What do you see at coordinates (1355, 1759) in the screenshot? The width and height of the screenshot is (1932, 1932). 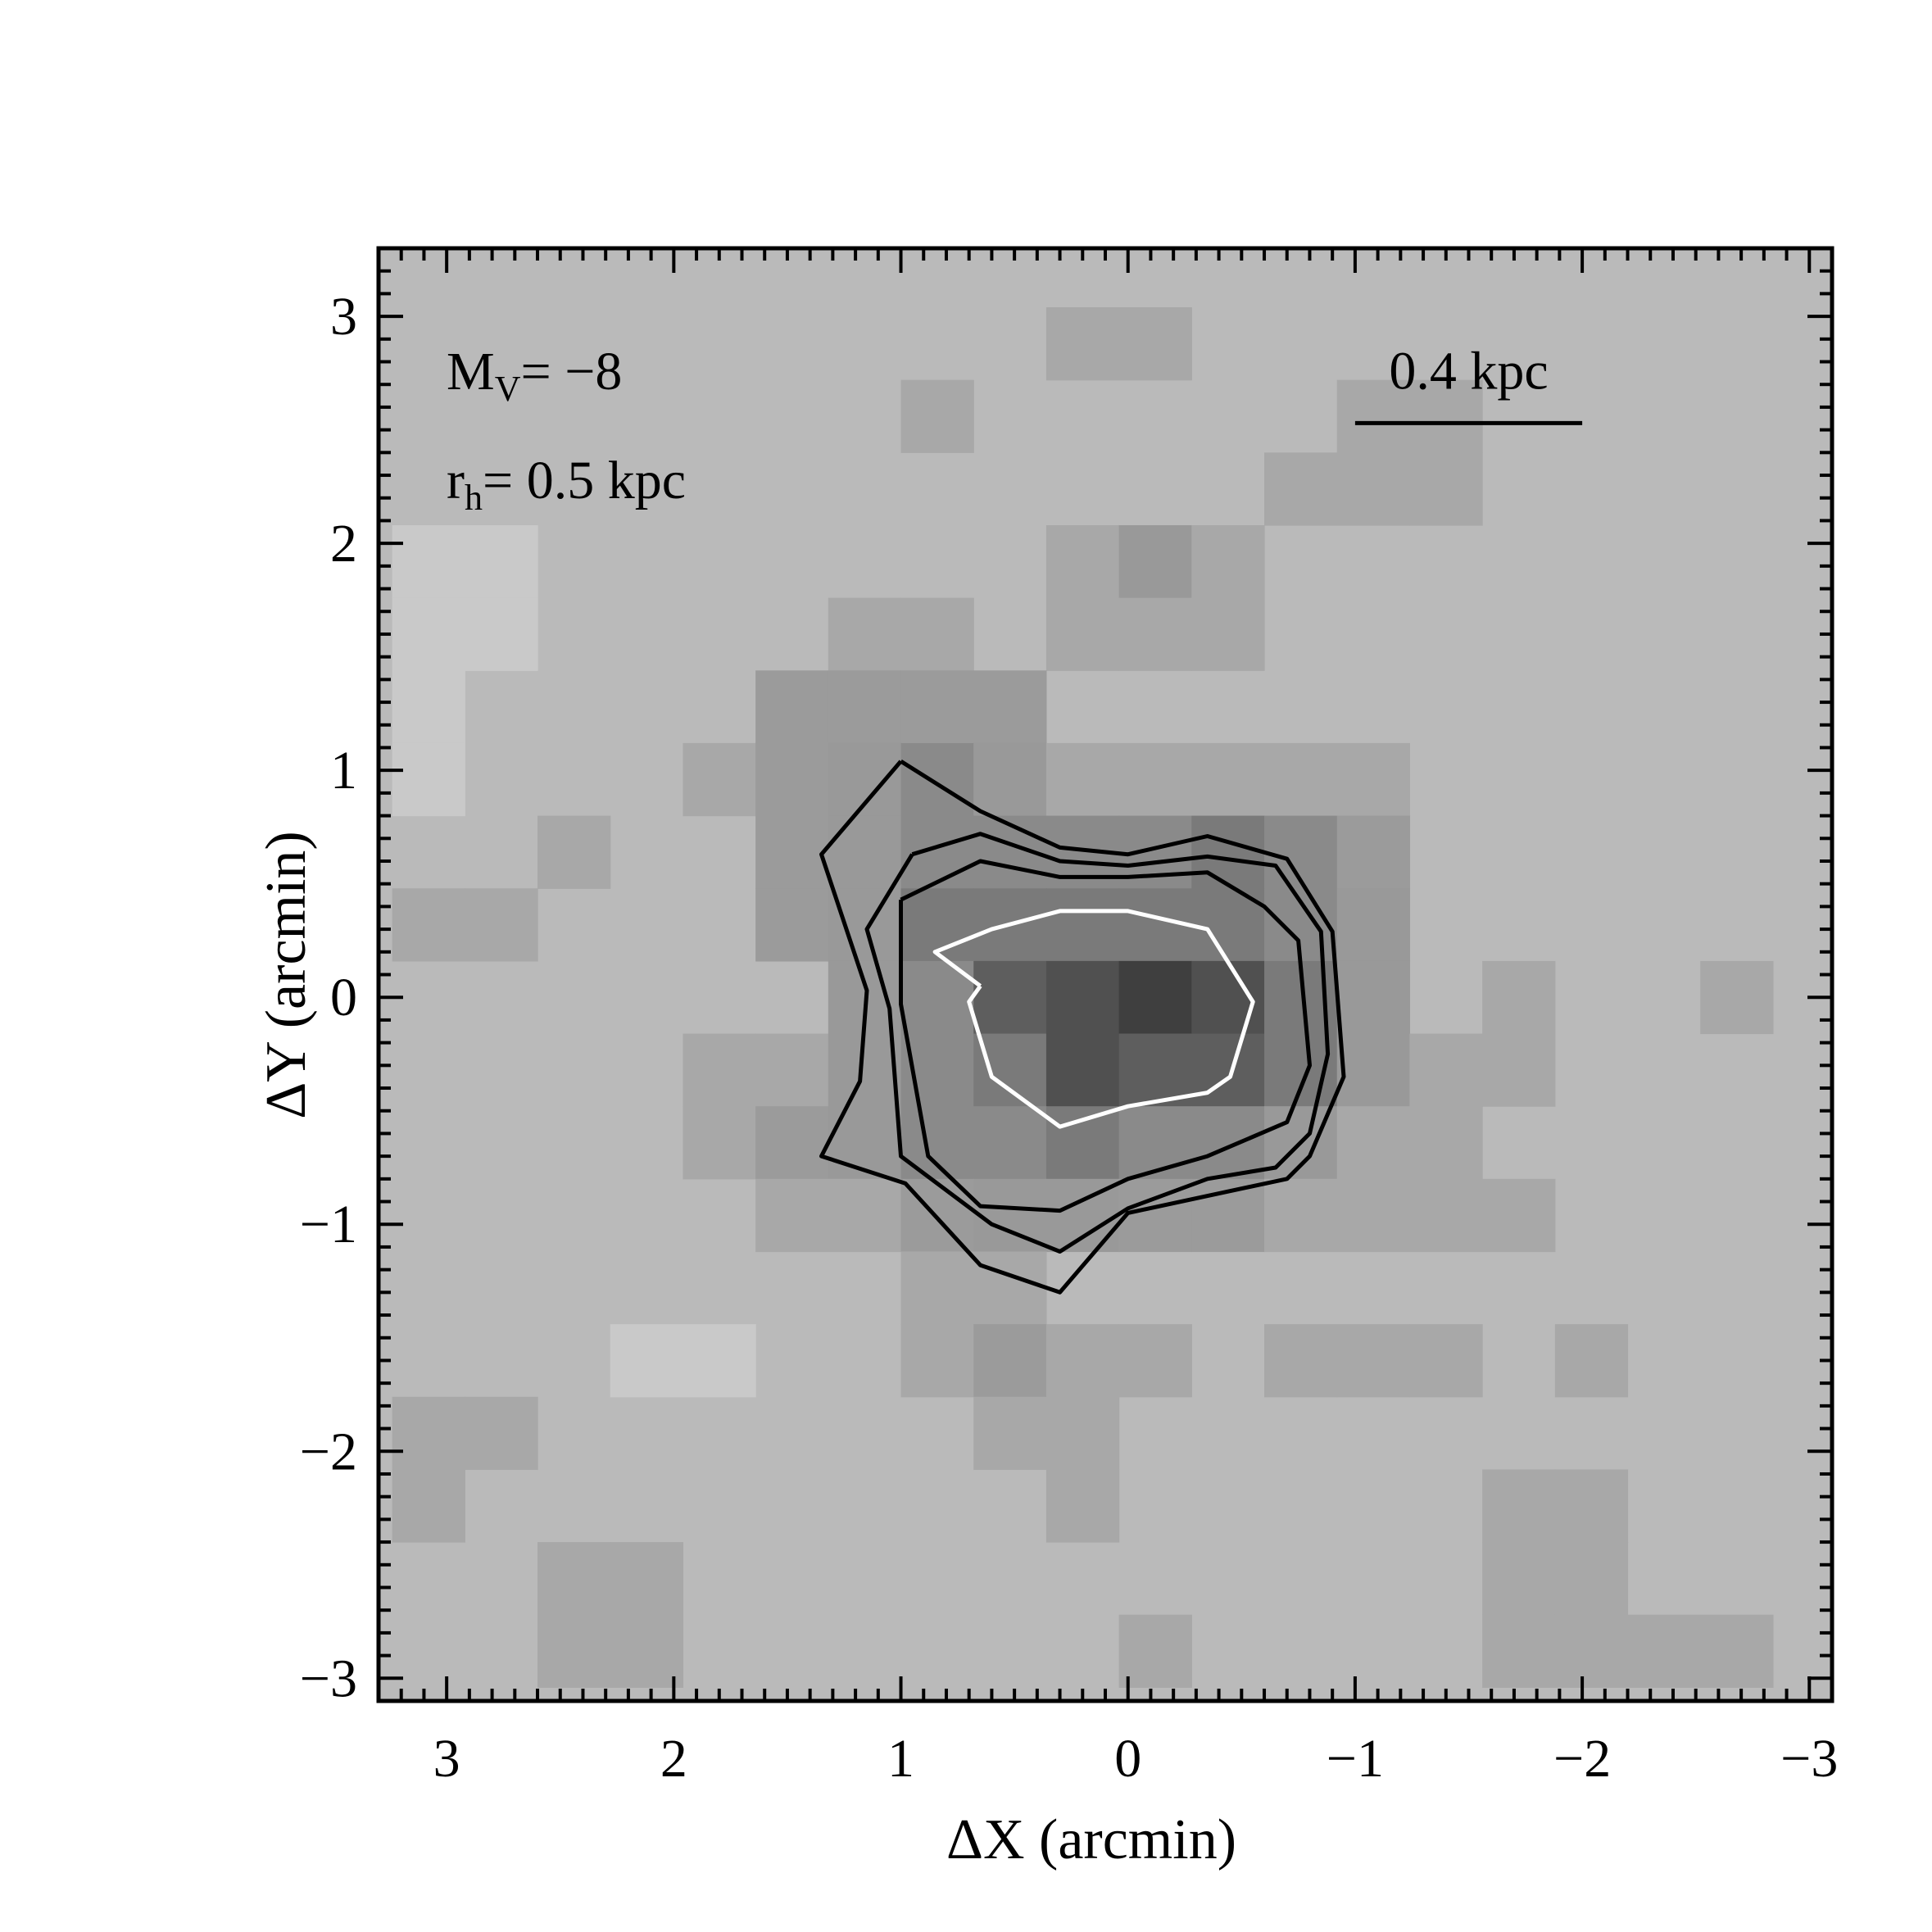 I see `x-tick-label: −1` at bounding box center [1355, 1759].